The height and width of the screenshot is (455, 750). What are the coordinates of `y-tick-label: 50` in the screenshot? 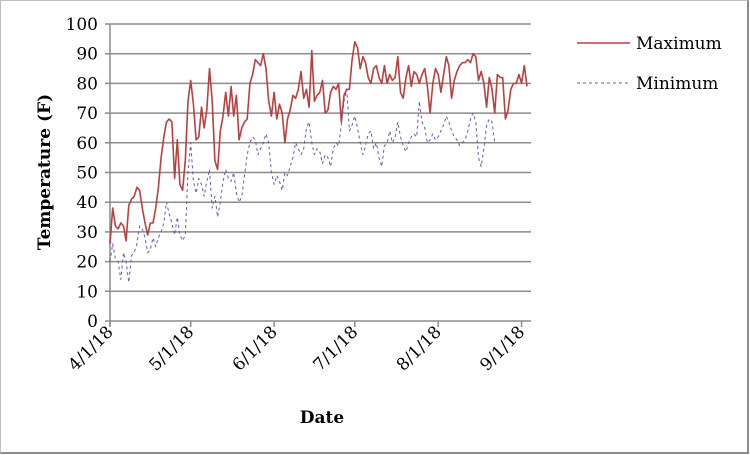 It's located at (87, 174).